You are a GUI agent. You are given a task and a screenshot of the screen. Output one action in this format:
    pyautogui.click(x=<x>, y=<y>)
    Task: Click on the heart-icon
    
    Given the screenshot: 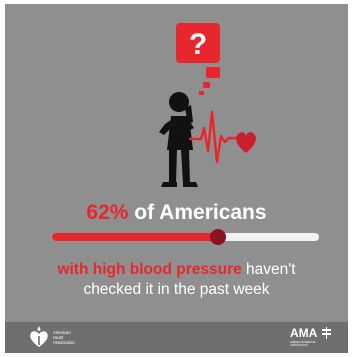 What is the action you would take?
    pyautogui.click(x=246, y=142)
    